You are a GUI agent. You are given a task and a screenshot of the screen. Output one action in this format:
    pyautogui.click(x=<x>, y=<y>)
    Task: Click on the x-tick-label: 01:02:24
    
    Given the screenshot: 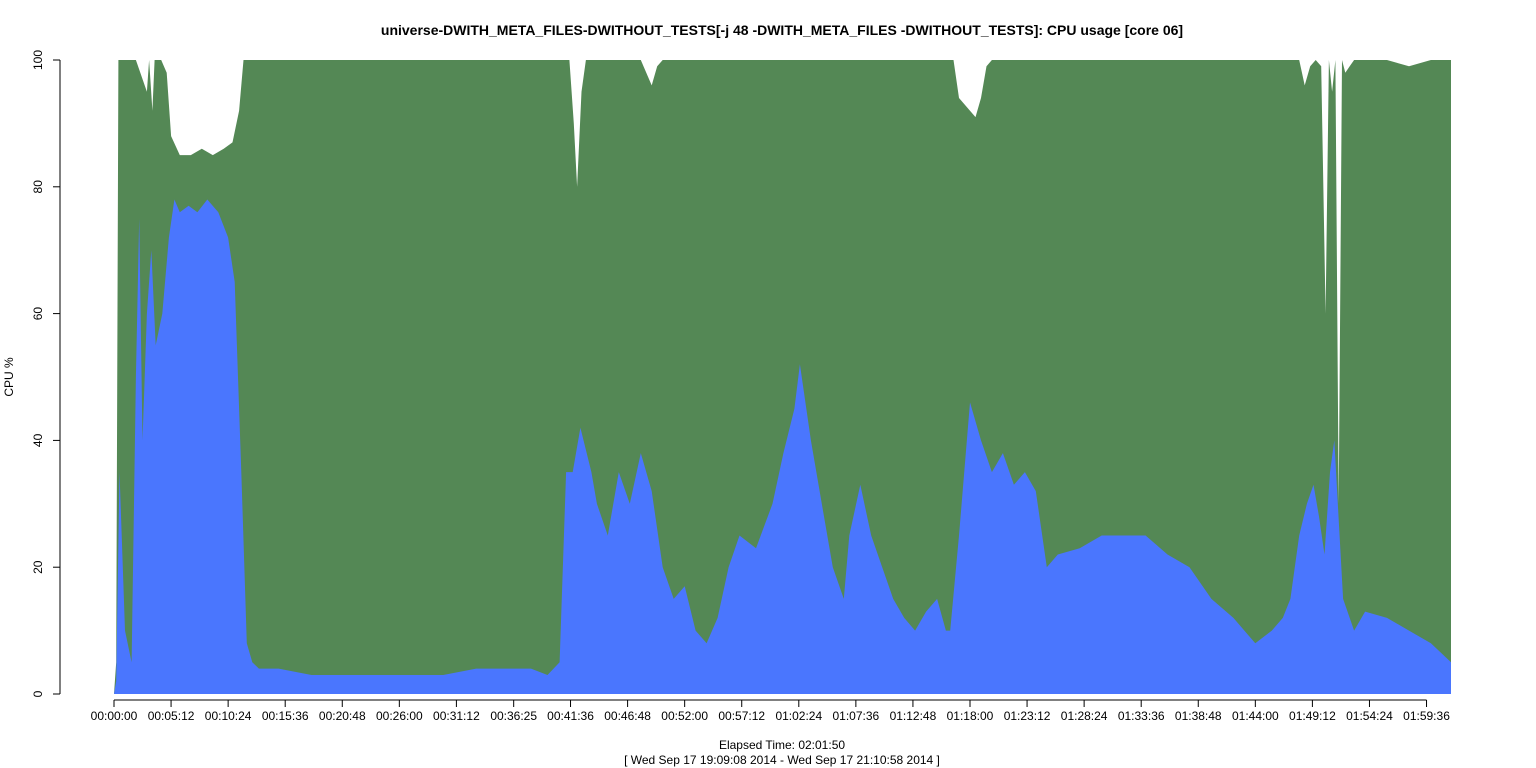 What is the action you would take?
    pyautogui.click(x=798, y=716)
    